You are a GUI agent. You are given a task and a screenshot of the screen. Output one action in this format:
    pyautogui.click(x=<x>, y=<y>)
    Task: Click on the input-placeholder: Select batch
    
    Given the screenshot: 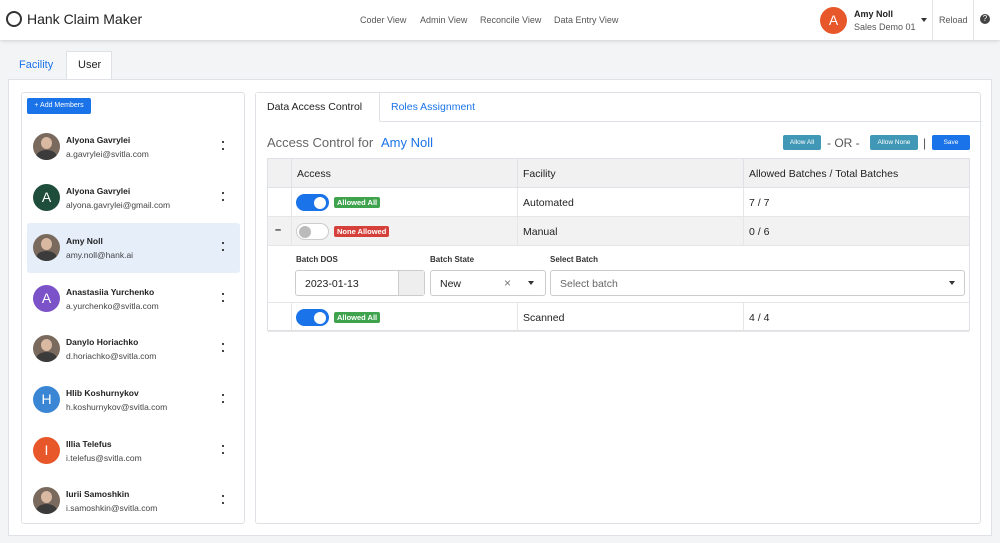 What is the action you would take?
    pyautogui.click(x=589, y=284)
    